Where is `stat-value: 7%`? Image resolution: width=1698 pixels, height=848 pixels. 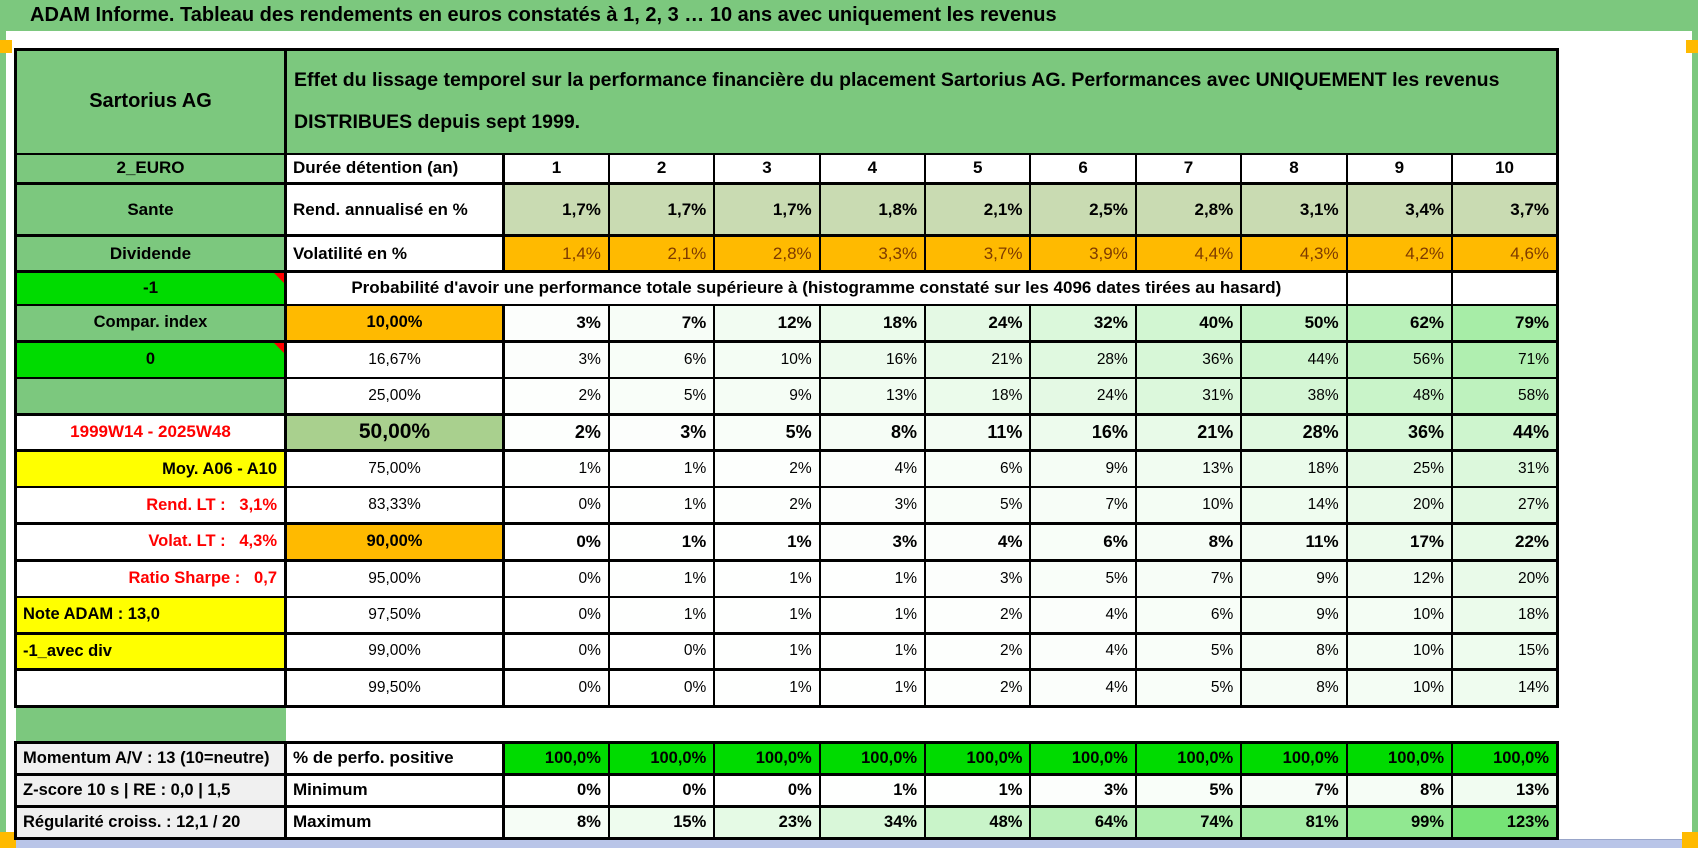 stat-value: 7% is located at coordinates (1294, 790).